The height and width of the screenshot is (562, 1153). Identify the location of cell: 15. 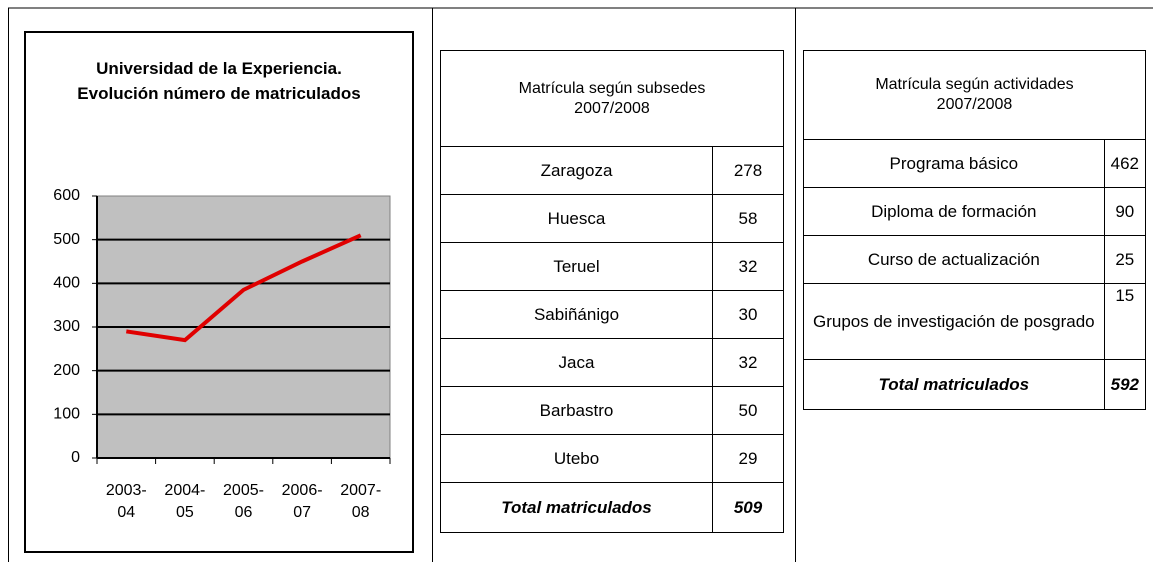
(1125, 321).